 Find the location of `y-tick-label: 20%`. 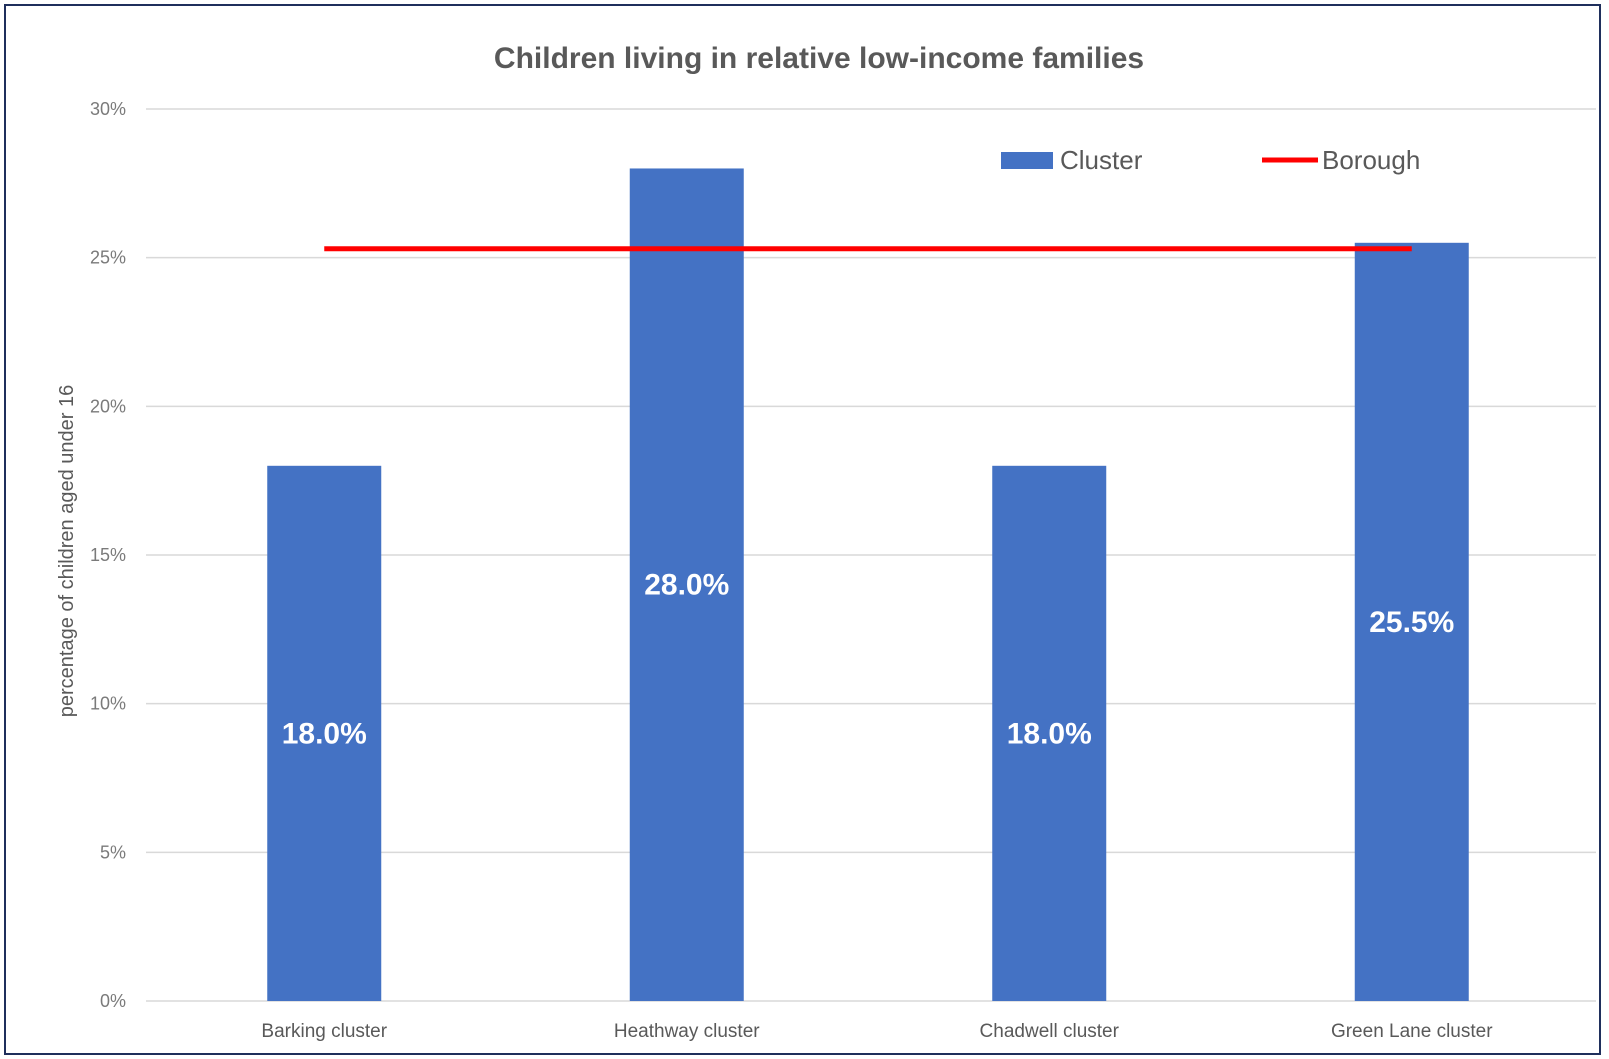

y-tick-label: 20% is located at coordinates (108, 406).